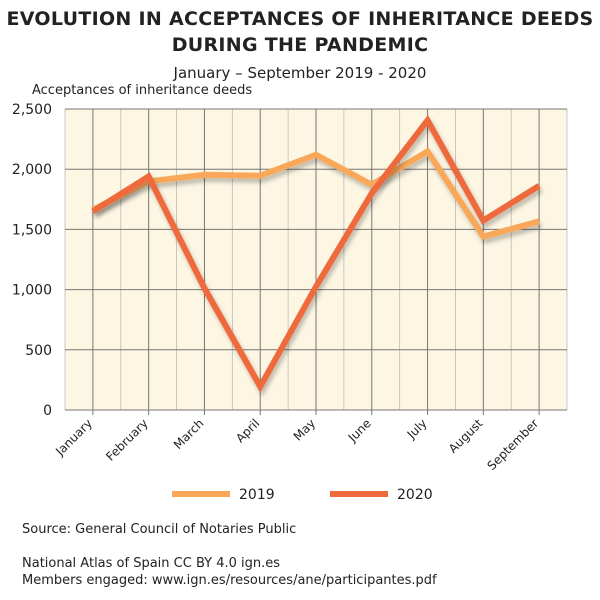  Describe the element at coordinates (32, 110) in the screenshot. I see `y-tick-label: 2,500` at that location.